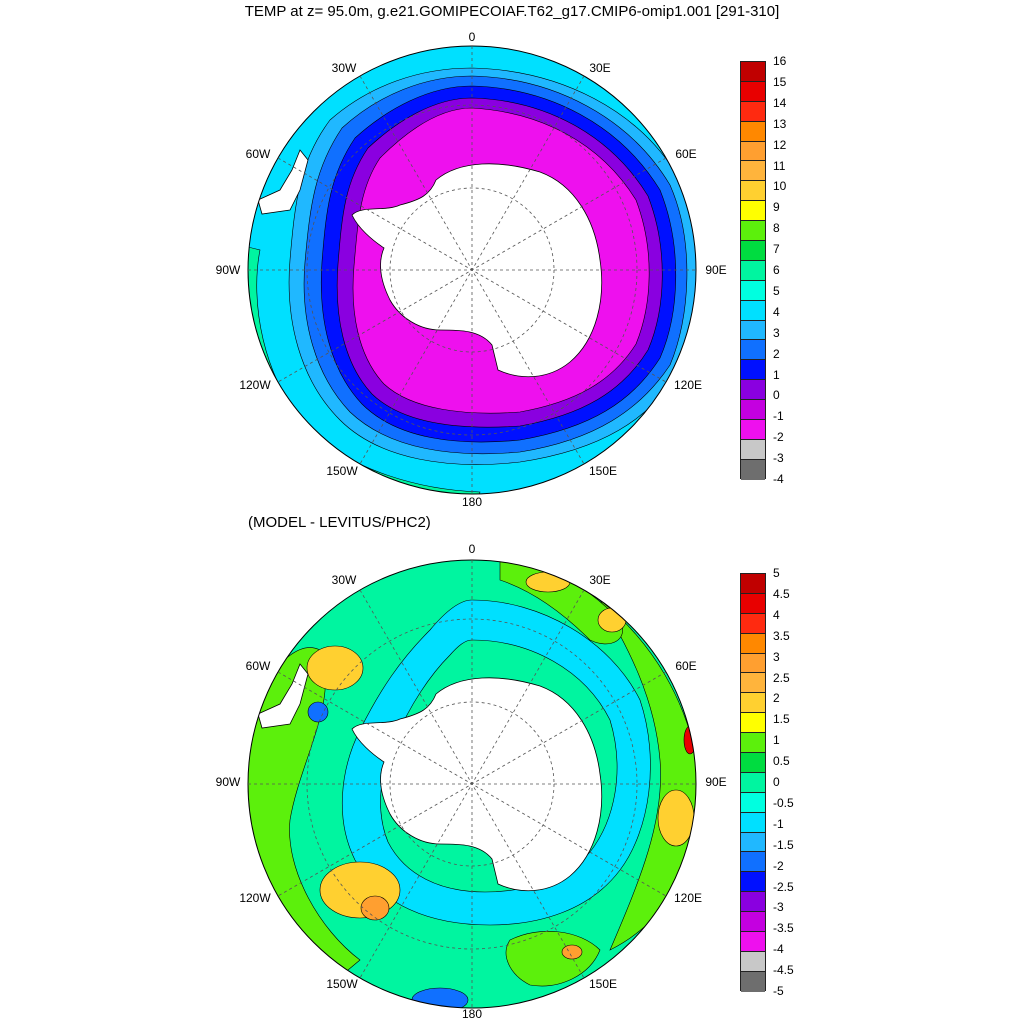  Describe the element at coordinates (781, 761) in the screenshot. I see `bottom-colorbar-tick-label: 0.5` at that location.